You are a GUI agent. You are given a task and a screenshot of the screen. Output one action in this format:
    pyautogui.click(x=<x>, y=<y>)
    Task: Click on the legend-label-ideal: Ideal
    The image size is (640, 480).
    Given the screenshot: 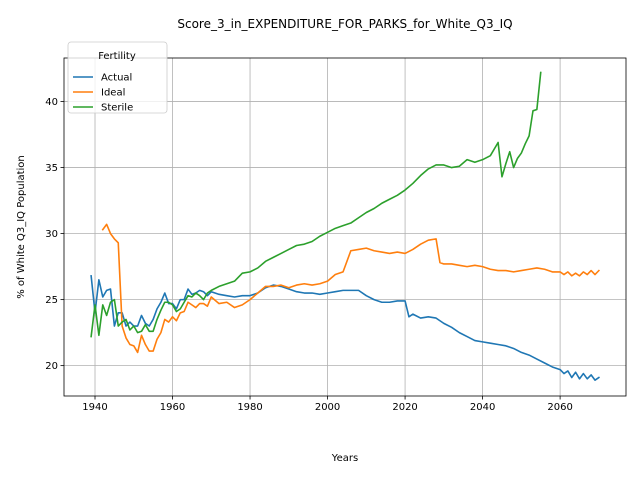 What is the action you would take?
    pyautogui.click(x=113, y=93)
    